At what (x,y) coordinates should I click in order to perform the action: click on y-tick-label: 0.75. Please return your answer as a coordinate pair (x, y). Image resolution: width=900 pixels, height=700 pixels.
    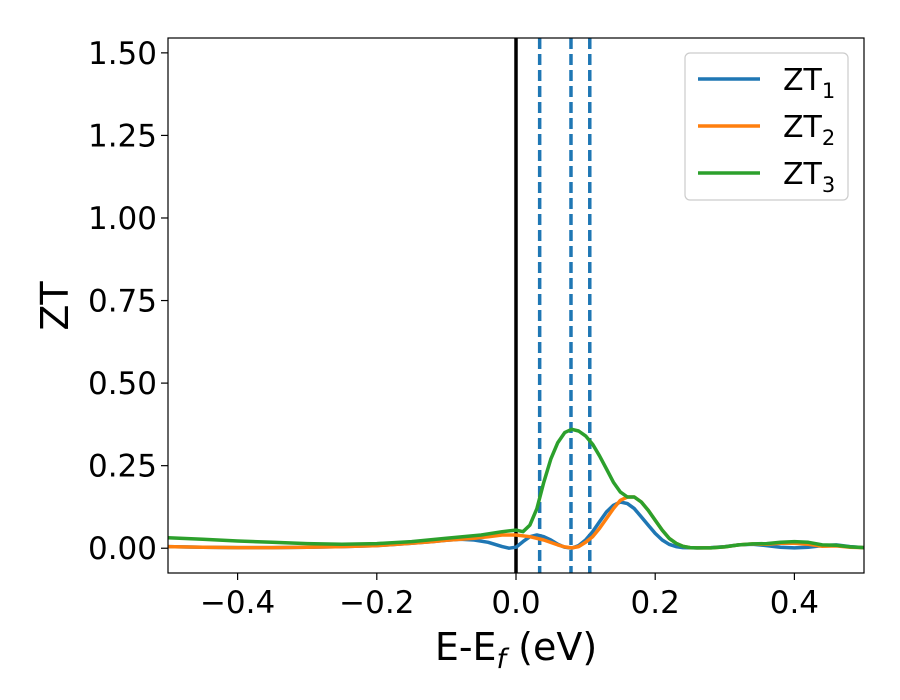
    Looking at the image, I should click on (122, 302).